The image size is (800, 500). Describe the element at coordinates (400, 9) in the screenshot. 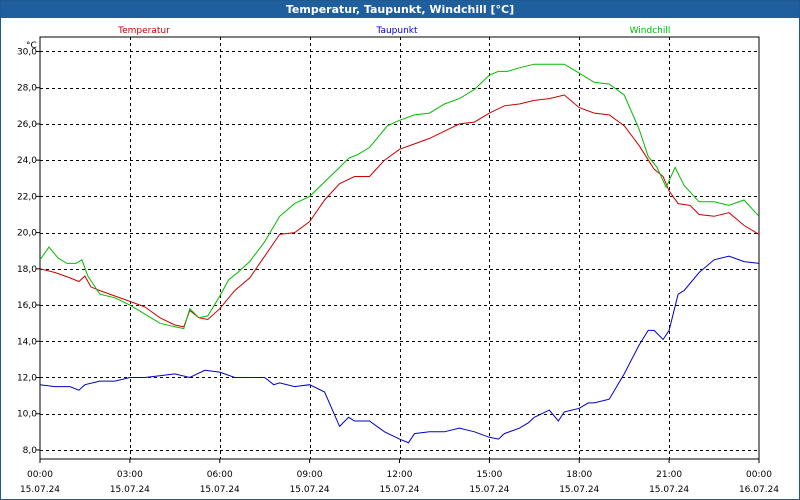

I see `window-title: Temperatur, Taupunkt, Windchill [°C]` at that location.